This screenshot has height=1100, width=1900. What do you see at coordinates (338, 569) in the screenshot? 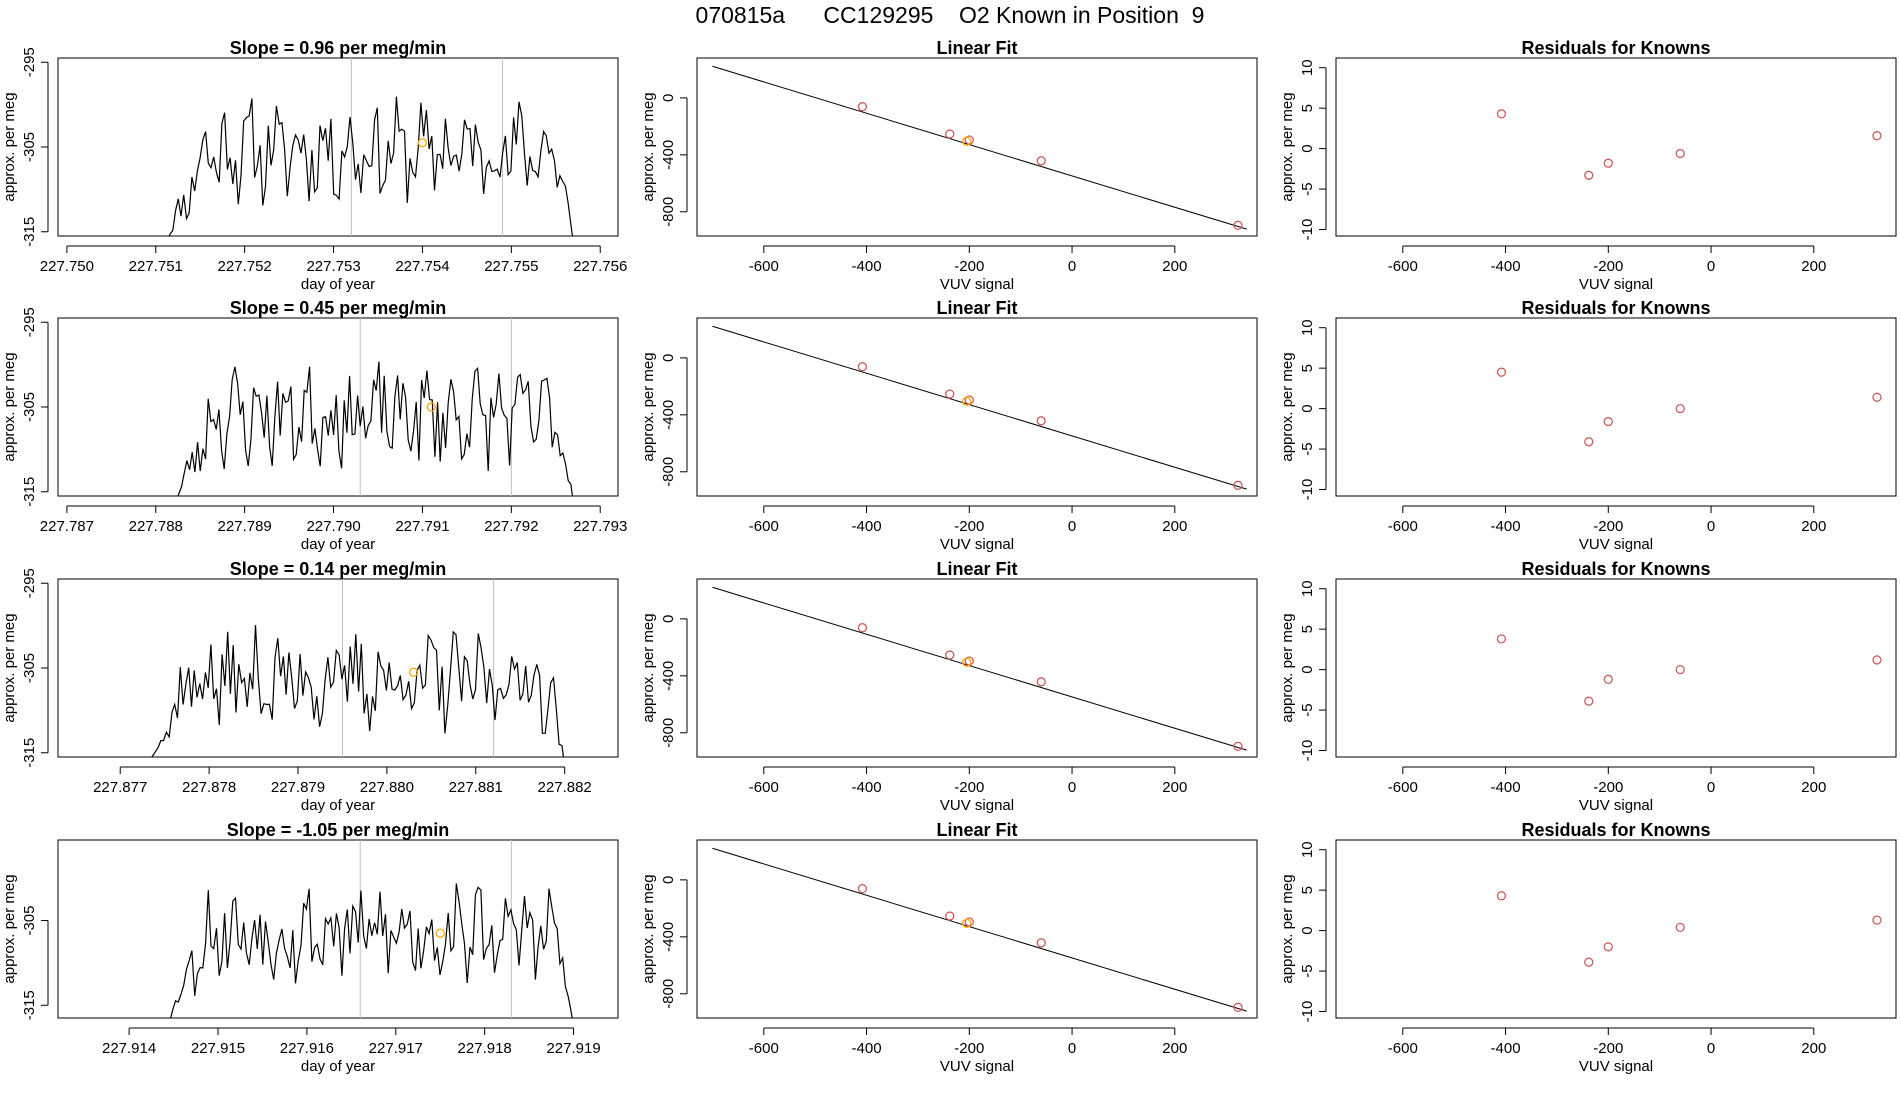
I see `panel-title: Slope = 0.14 per meg/min` at bounding box center [338, 569].